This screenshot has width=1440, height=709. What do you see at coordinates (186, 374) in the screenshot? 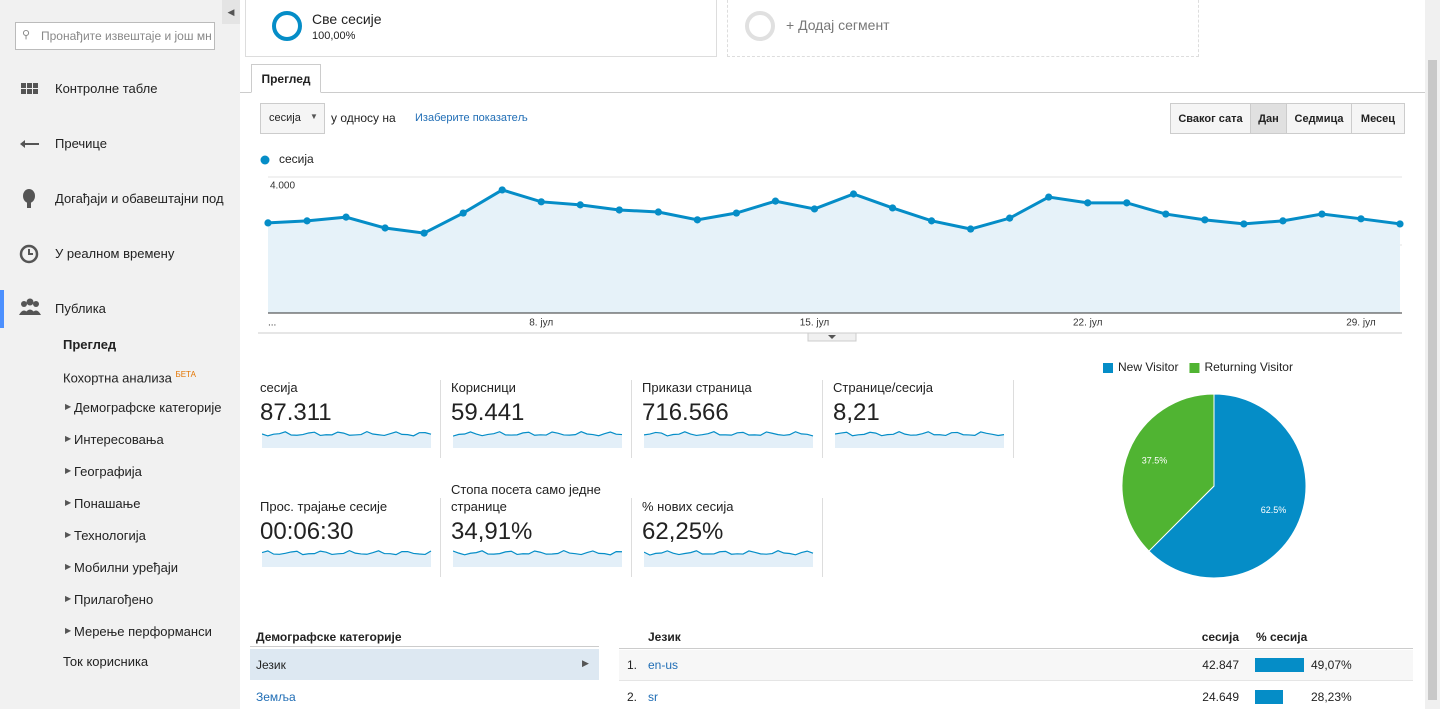
I see `beta-badge: БЕТА` at bounding box center [186, 374].